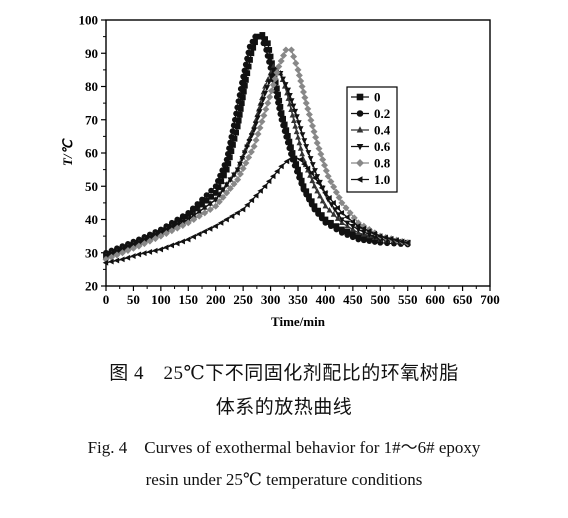 The width and height of the screenshot is (568, 518). What do you see at coordinates (435, 299) in the screenshot?
I see `x-tick-label: 600` at bounding box center [435, 299].